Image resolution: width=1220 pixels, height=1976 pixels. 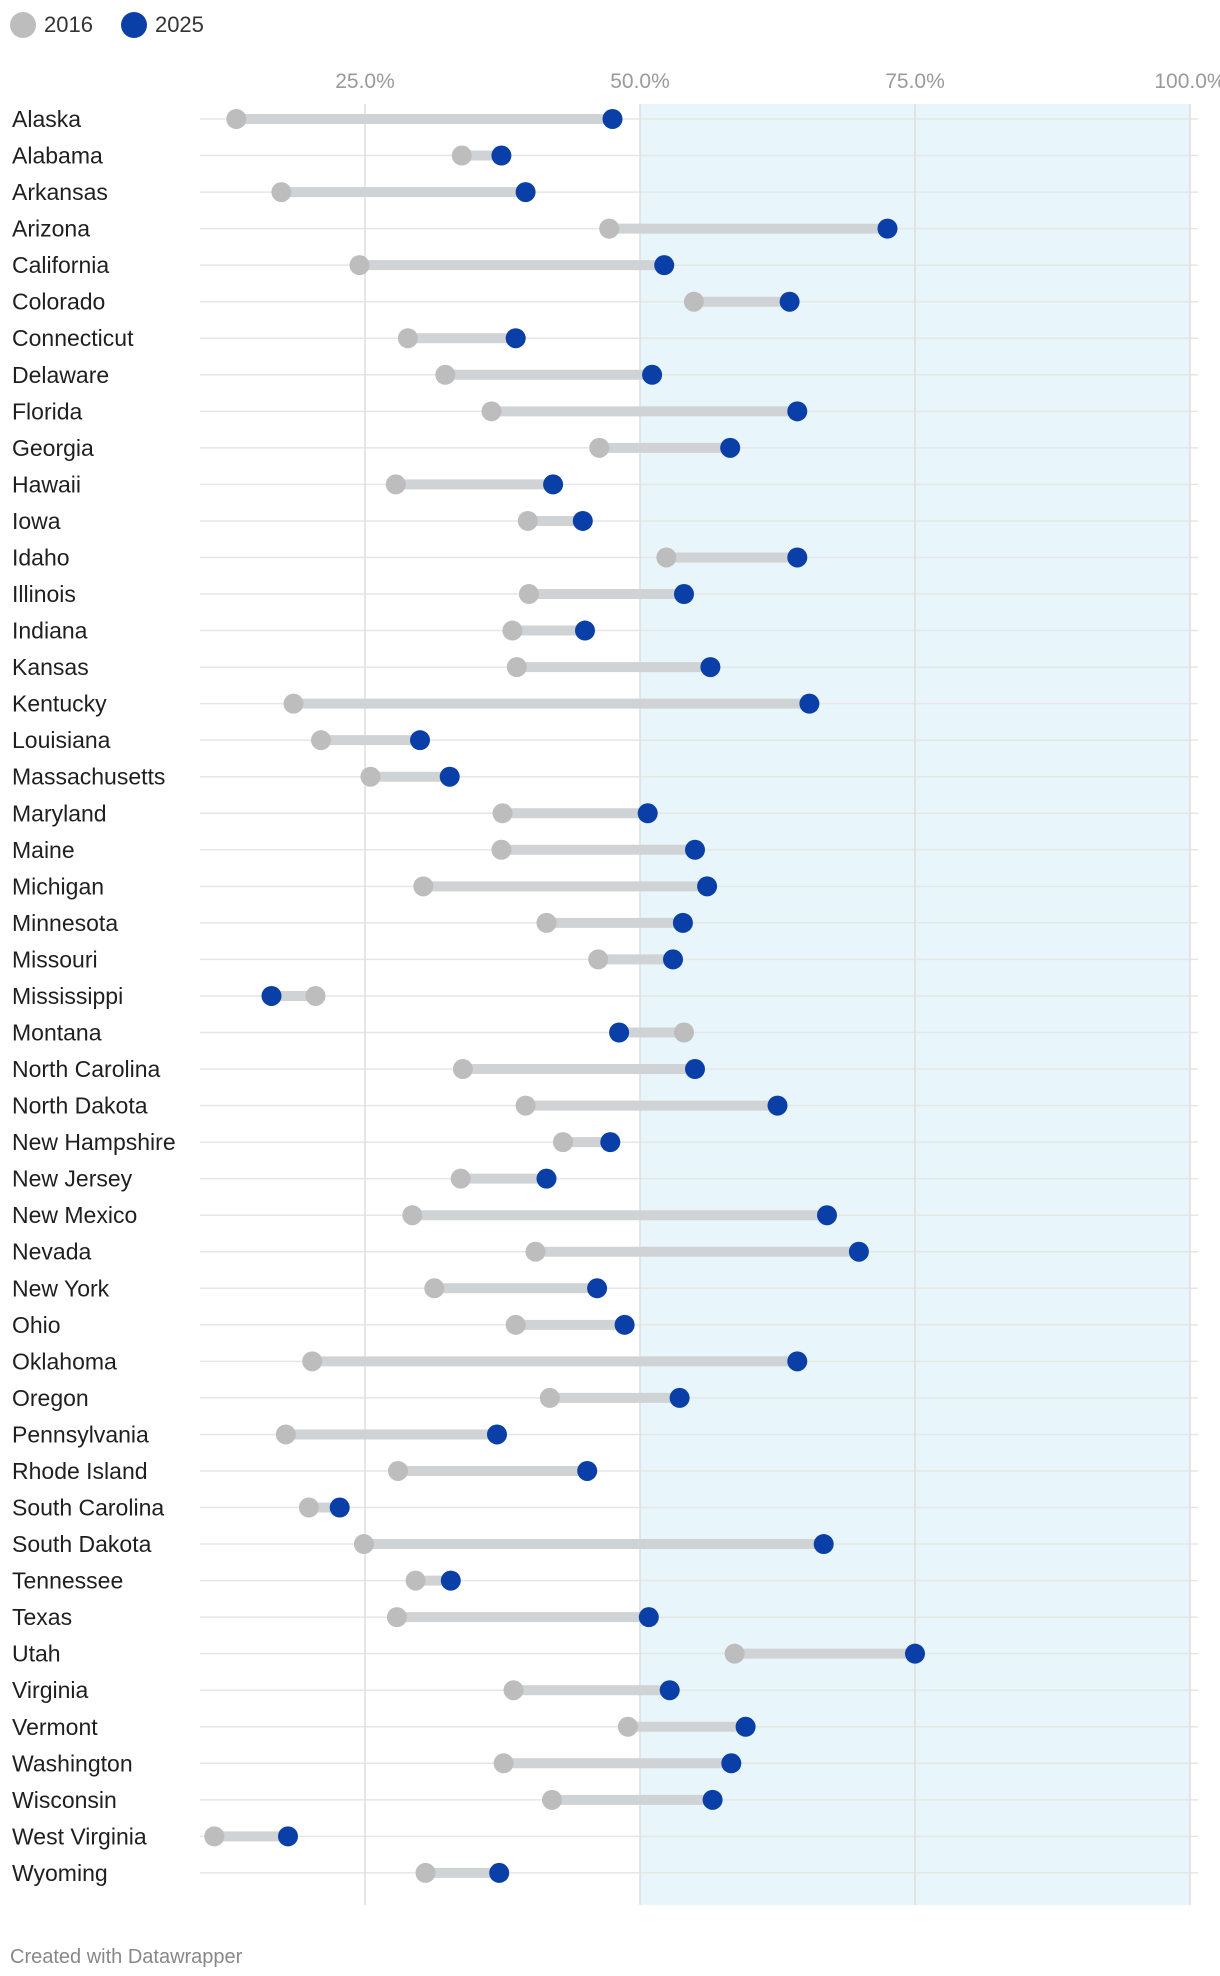 I want to click on row-label-state: Ohio, so click(x=36, y=1325).